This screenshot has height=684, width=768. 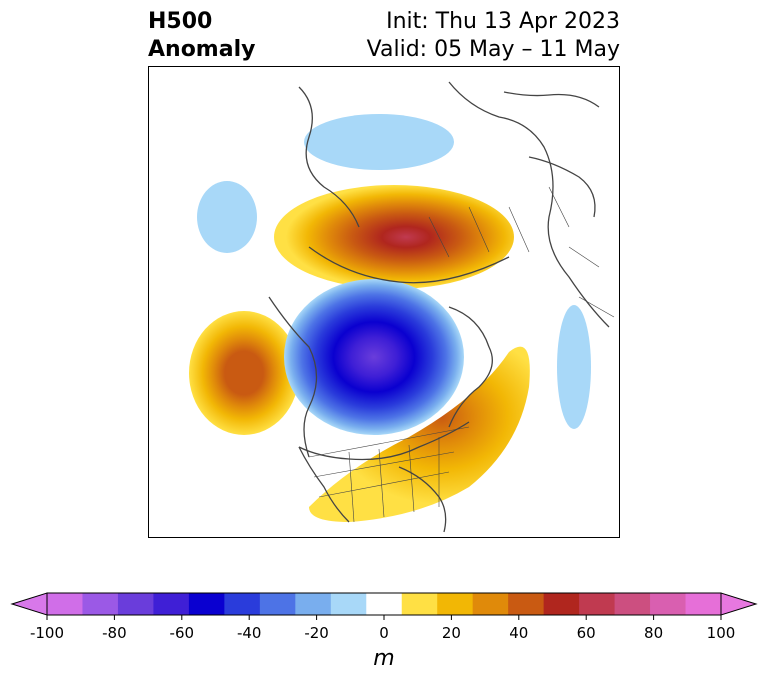 I want to click on colorbar: m -100 -80 -60 -40 -20 0 20 40 60 80 100, so click(x=384, y=635).